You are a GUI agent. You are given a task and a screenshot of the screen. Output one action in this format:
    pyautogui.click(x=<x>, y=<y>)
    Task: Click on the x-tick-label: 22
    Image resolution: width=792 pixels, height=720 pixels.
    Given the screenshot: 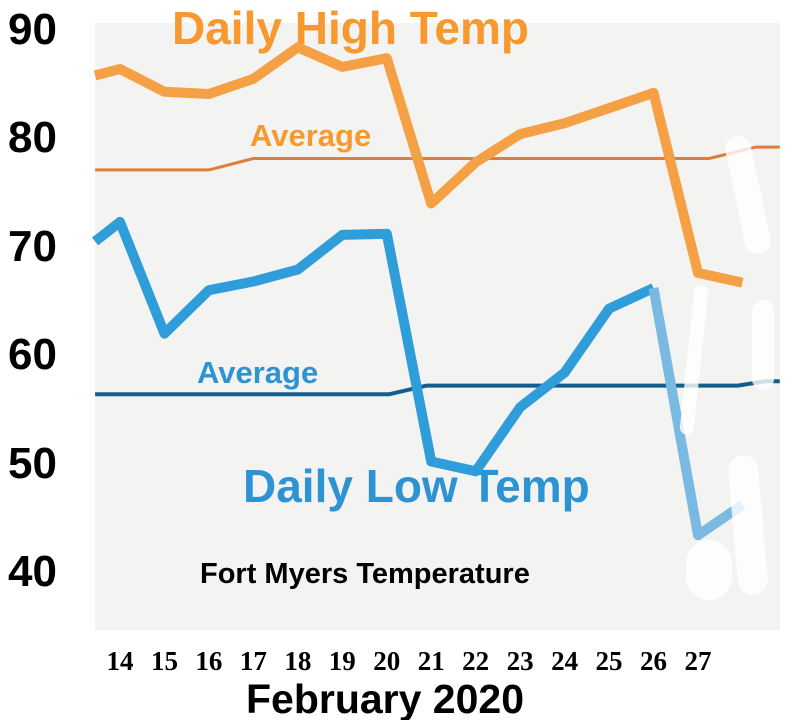 What is the action you would take?
    pyautogui.click(x=476, y=661)
    